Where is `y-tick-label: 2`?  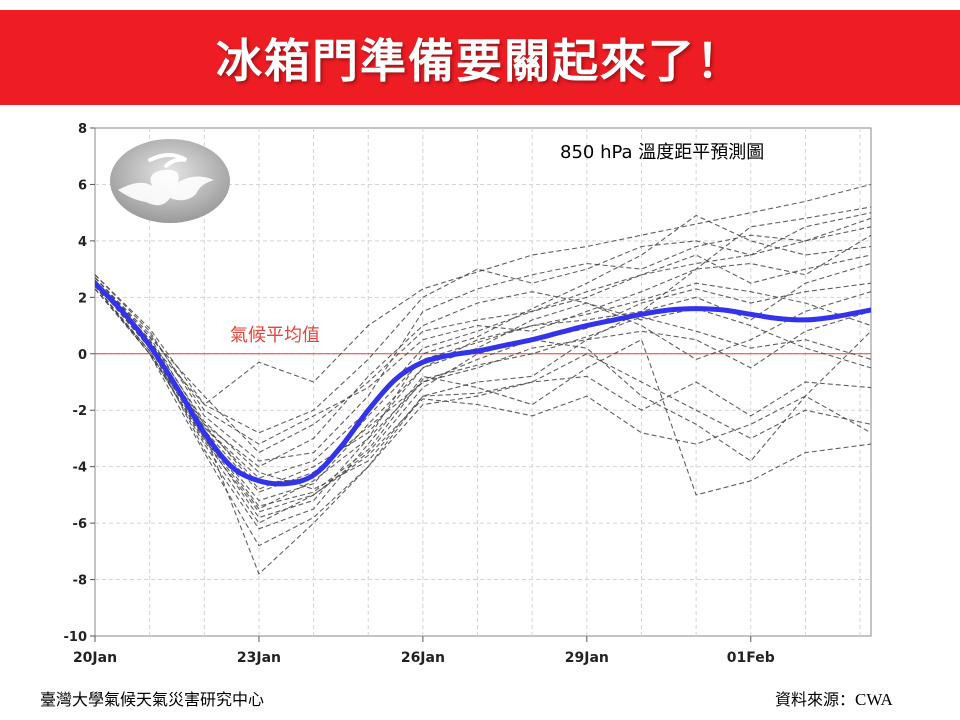 y-tick-label: 2 is located at coordinates (82, 298).